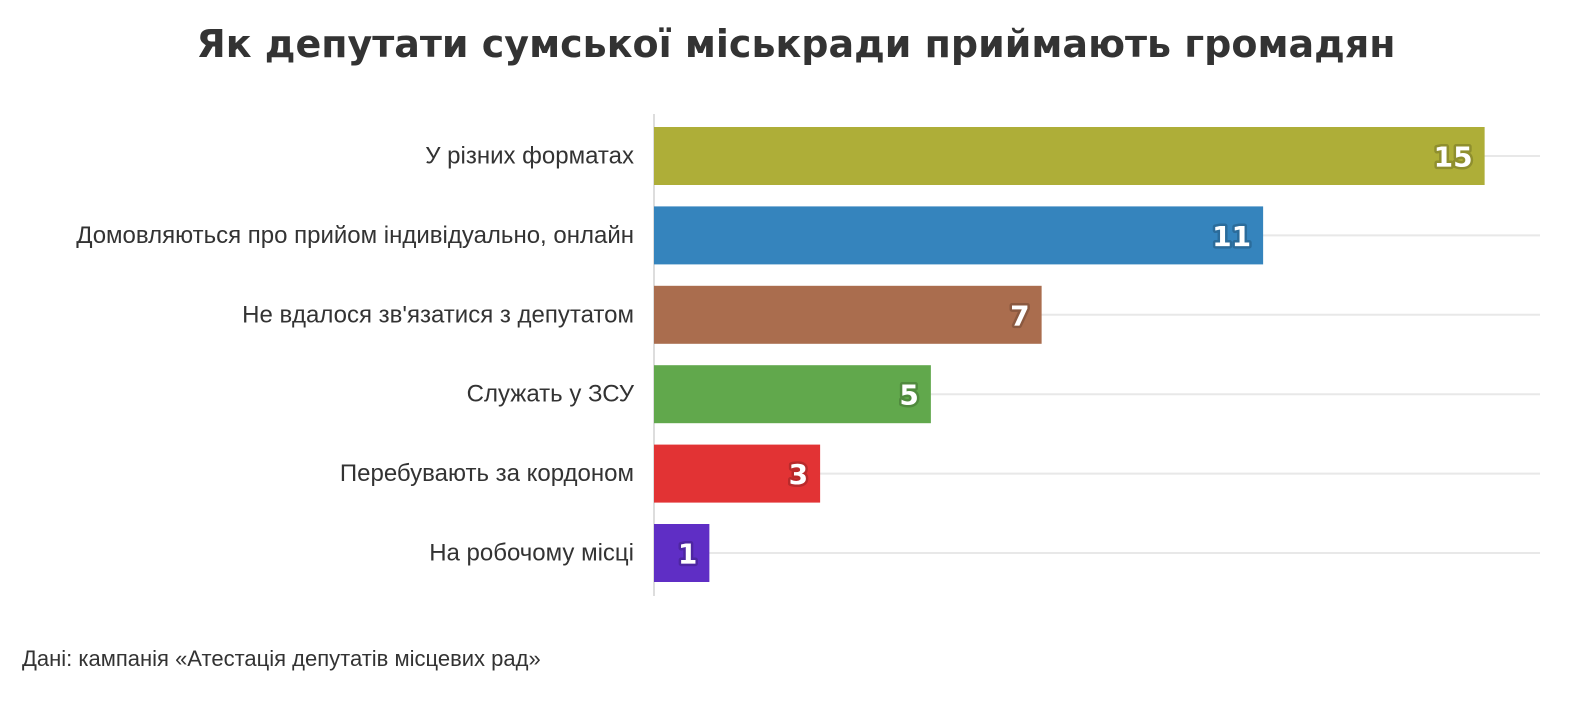 The width and height of the screenshot is (1592, 704). I want to click on value-label: 15, so click(1453, 157).